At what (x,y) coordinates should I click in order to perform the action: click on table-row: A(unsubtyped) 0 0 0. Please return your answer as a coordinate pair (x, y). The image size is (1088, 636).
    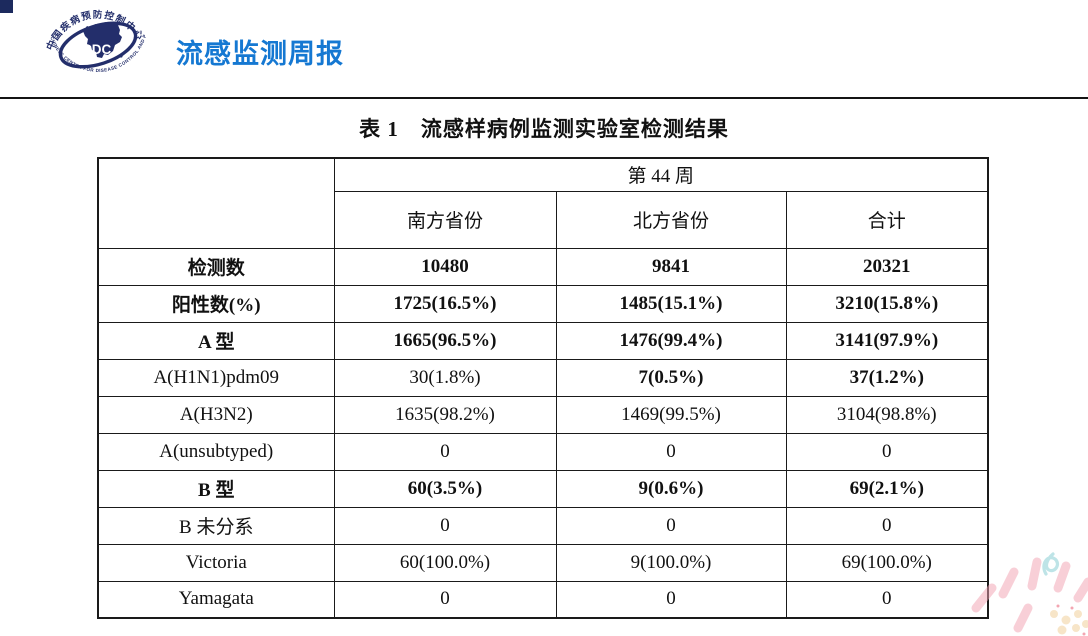
    Looking at the image, I should click on (543, 451).